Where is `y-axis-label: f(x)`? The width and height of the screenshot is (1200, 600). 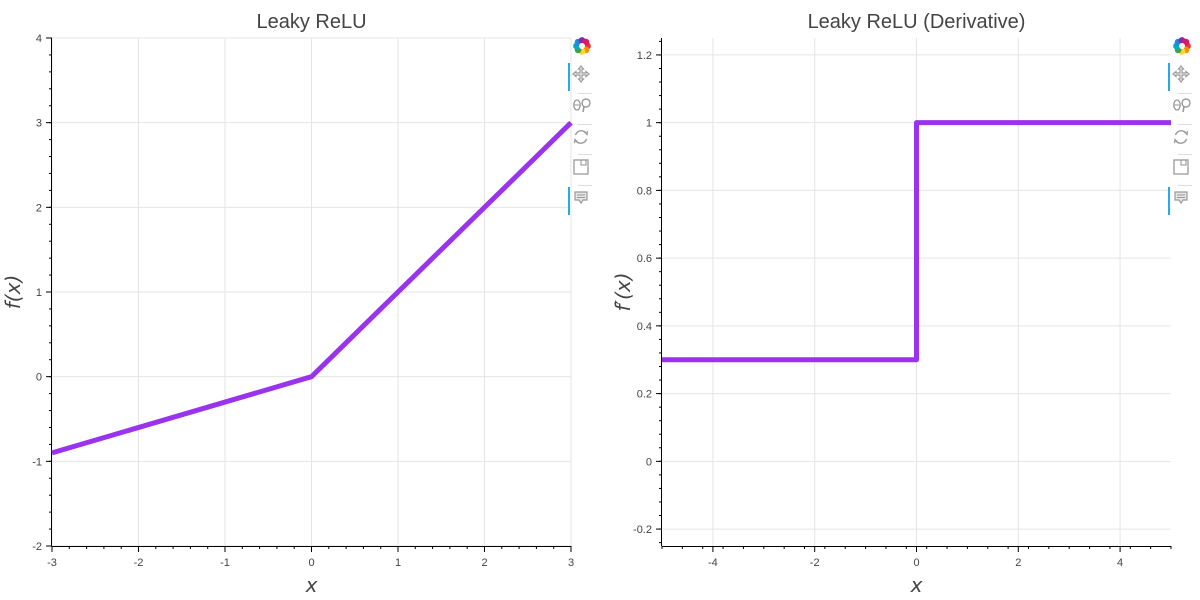 y-axis-label: f(x) is located at coordinates (13, 292).